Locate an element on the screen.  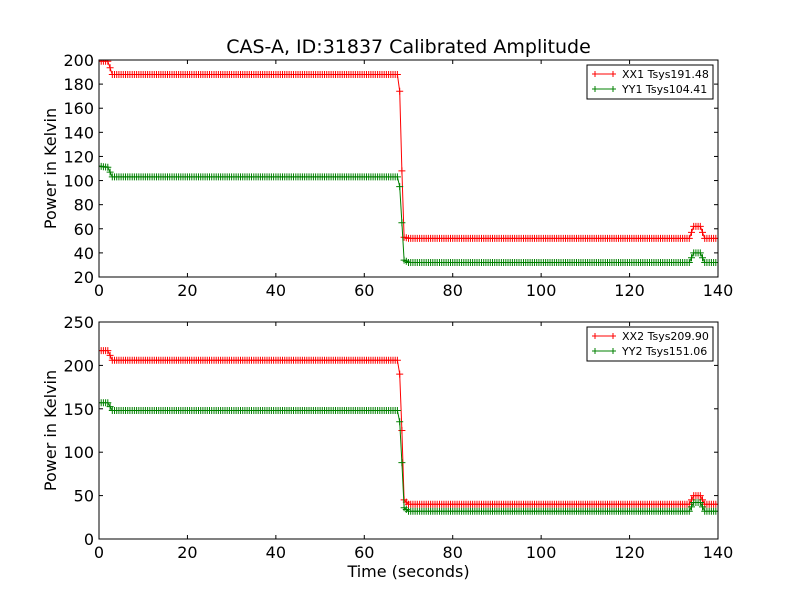
y-tick-label: 20 is located at coordinates (84, 277).